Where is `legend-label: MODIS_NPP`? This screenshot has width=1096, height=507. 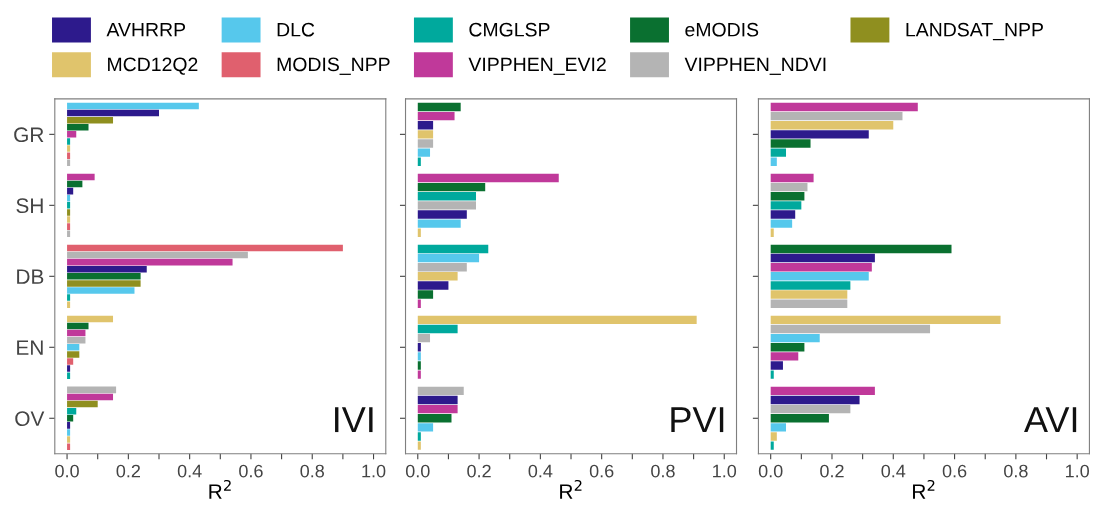 legend-label: MODIS_NPP is located at coordinates (333, 66).